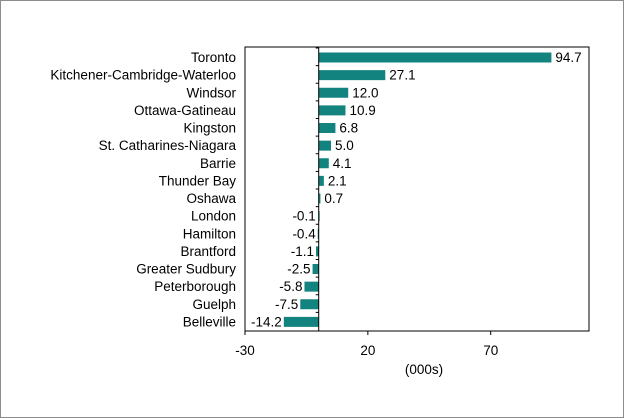 The width and height of the screenshot is (624, 418). What do you see at coordinates (209, 128) in the screenshot?
I see `category-label-kingston: Kingston` at bounding box center [209, 128].